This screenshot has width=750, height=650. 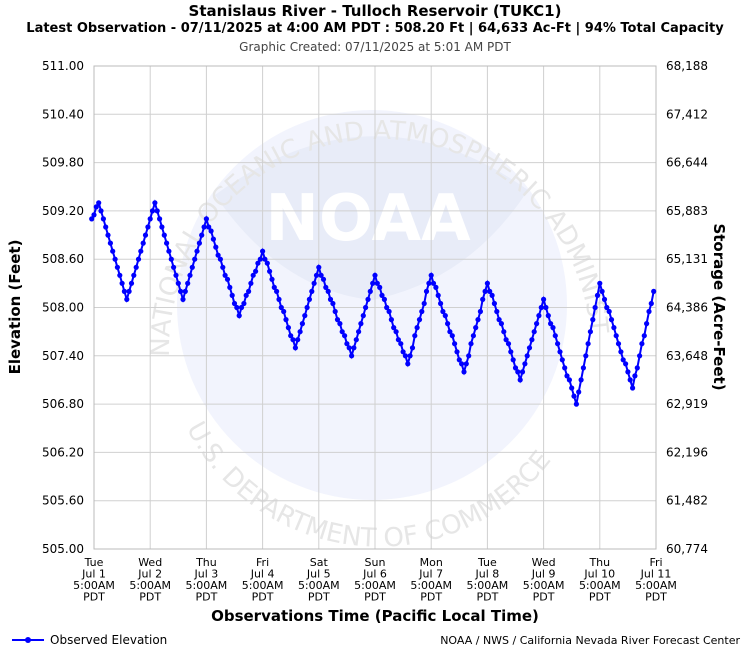 I want to click on legend: Observed Elevation, so click(x=89, y=640).